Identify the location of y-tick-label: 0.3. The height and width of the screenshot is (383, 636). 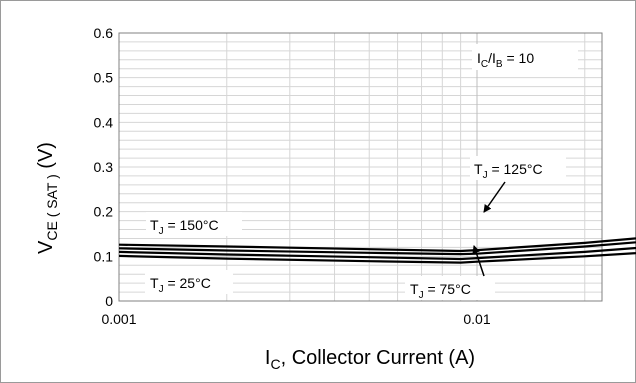
(104, 167).